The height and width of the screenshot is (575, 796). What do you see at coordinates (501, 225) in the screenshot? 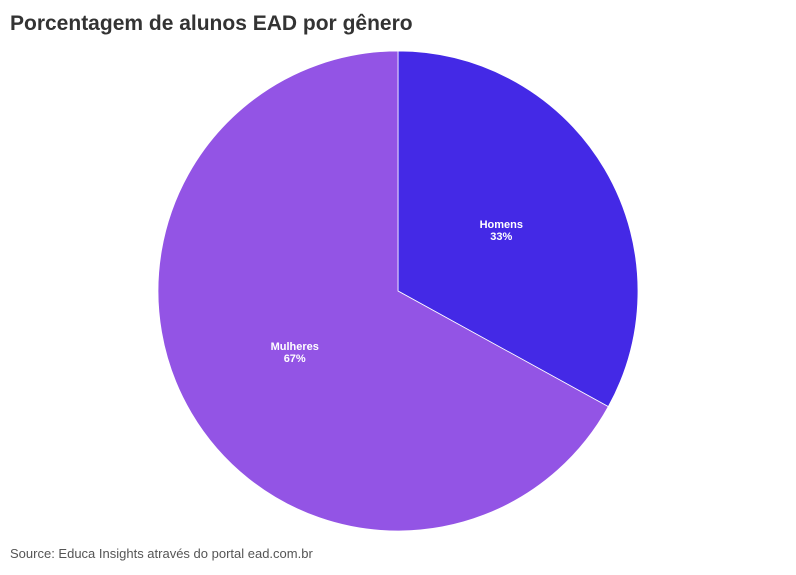
I see `slice-label-homens: Homens` at bounding box center [501, 225].